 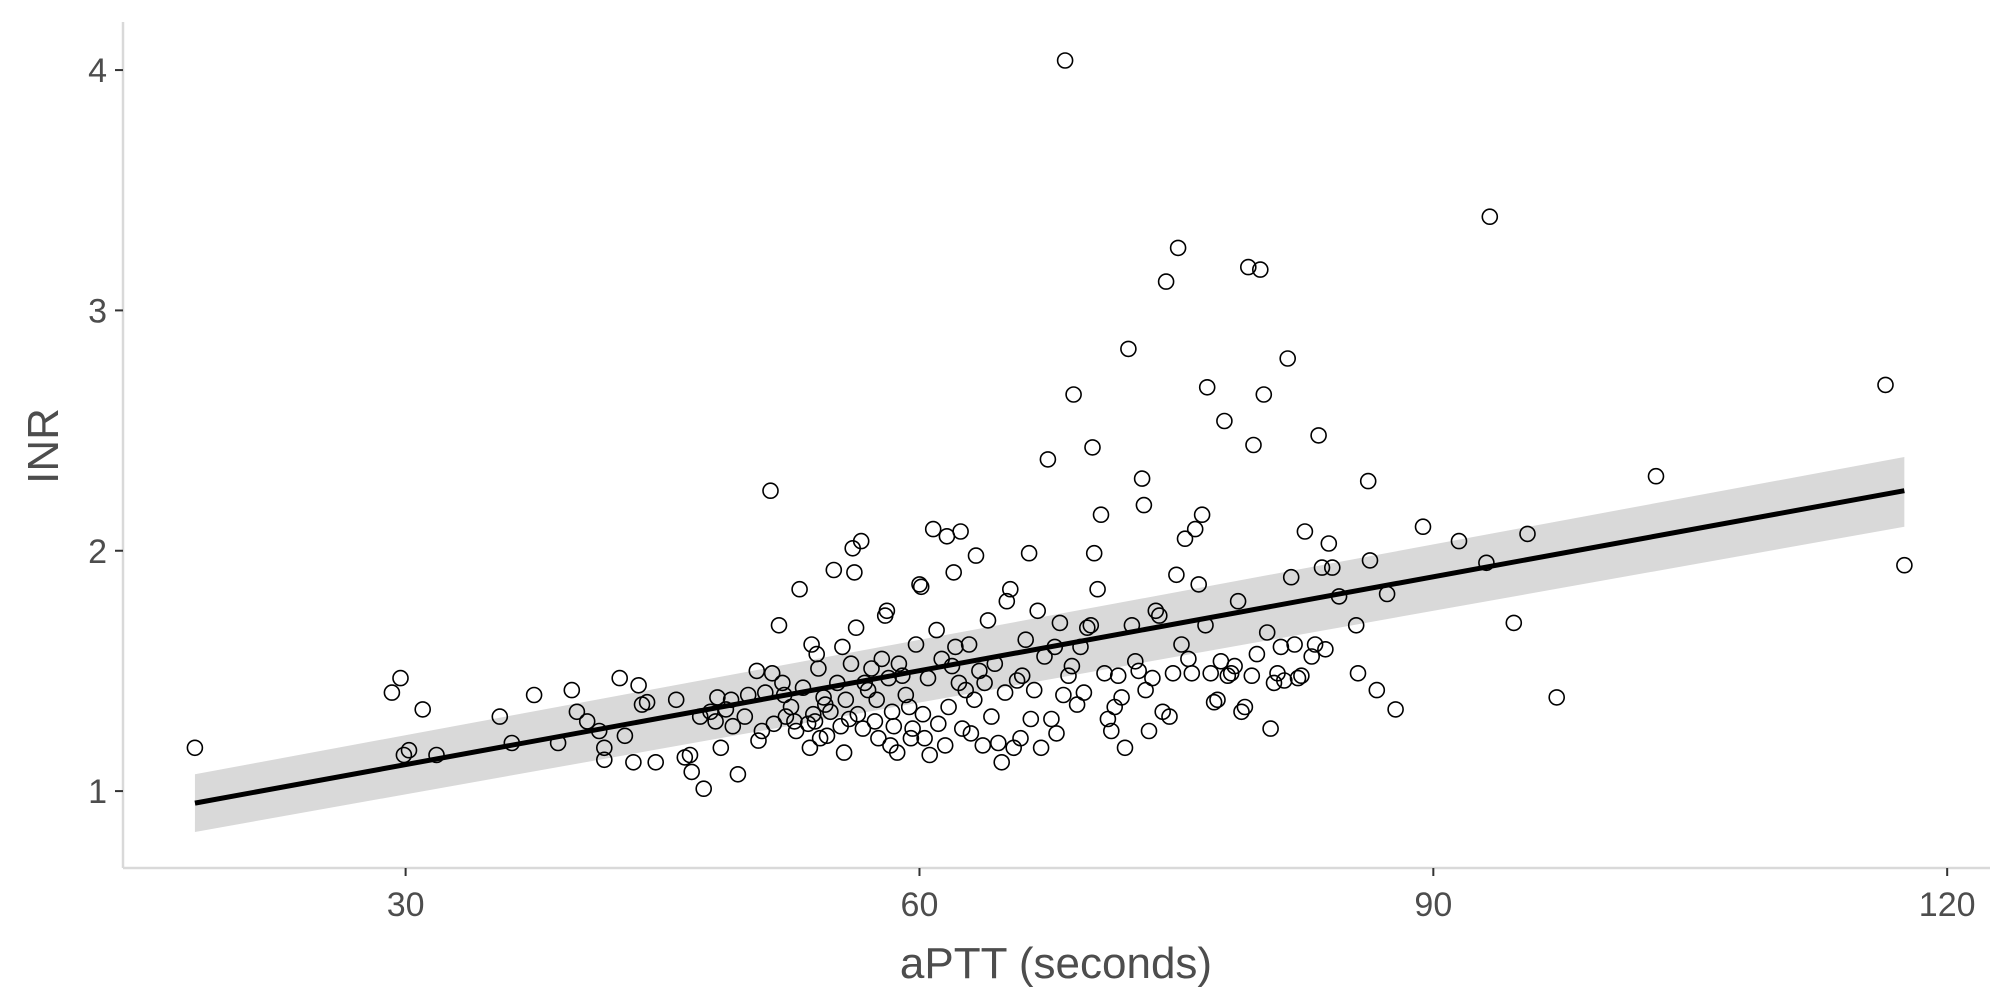 What do you see at coordinates (97, 71) in the screenshot?
I see `y-tick-label: 4` at bounding box center [97, 71].